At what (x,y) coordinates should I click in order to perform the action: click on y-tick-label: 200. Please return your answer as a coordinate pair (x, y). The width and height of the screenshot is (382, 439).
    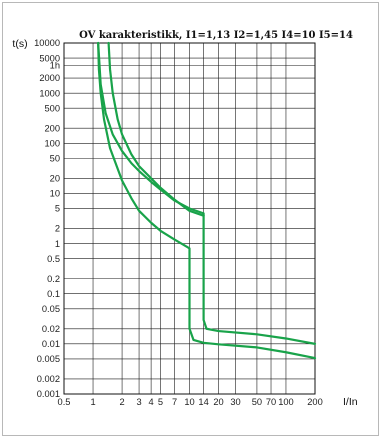
    Looking at the image, I should click on (52, 128).